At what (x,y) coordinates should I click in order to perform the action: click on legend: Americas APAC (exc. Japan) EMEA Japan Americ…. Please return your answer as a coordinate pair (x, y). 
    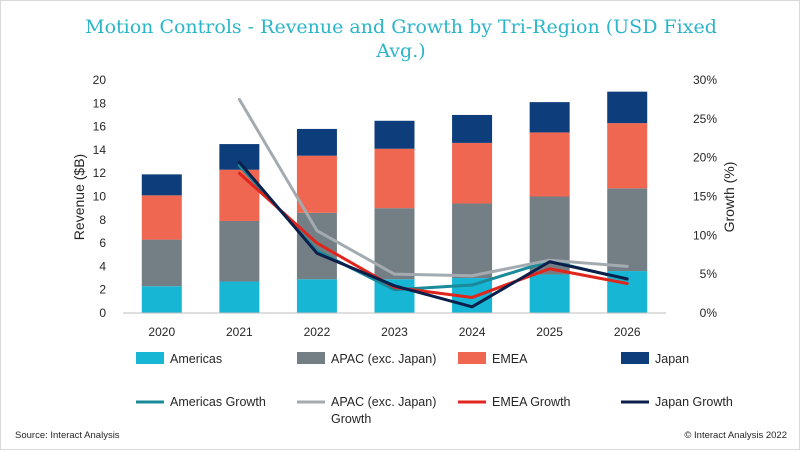
    Looking at the image, I should click on (434, 389).